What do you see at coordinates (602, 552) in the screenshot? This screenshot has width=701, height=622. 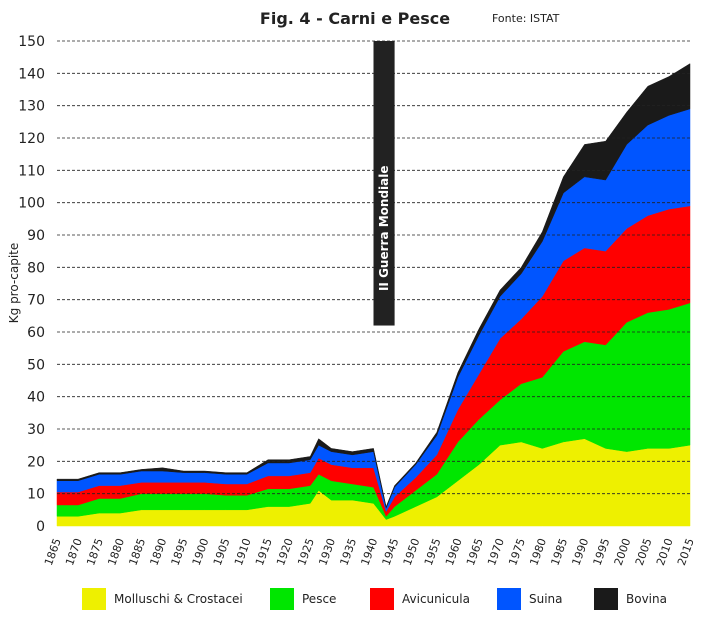 I see `x-tick-label: 1995` at bounding box center [602, 552].